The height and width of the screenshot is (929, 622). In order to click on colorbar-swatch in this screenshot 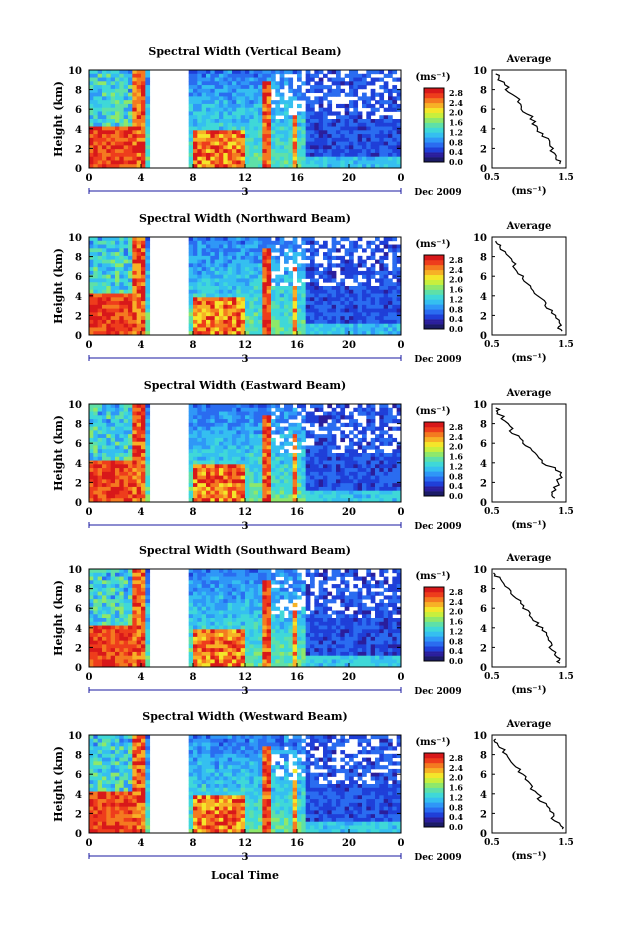, I will do `click(434, 450)`.